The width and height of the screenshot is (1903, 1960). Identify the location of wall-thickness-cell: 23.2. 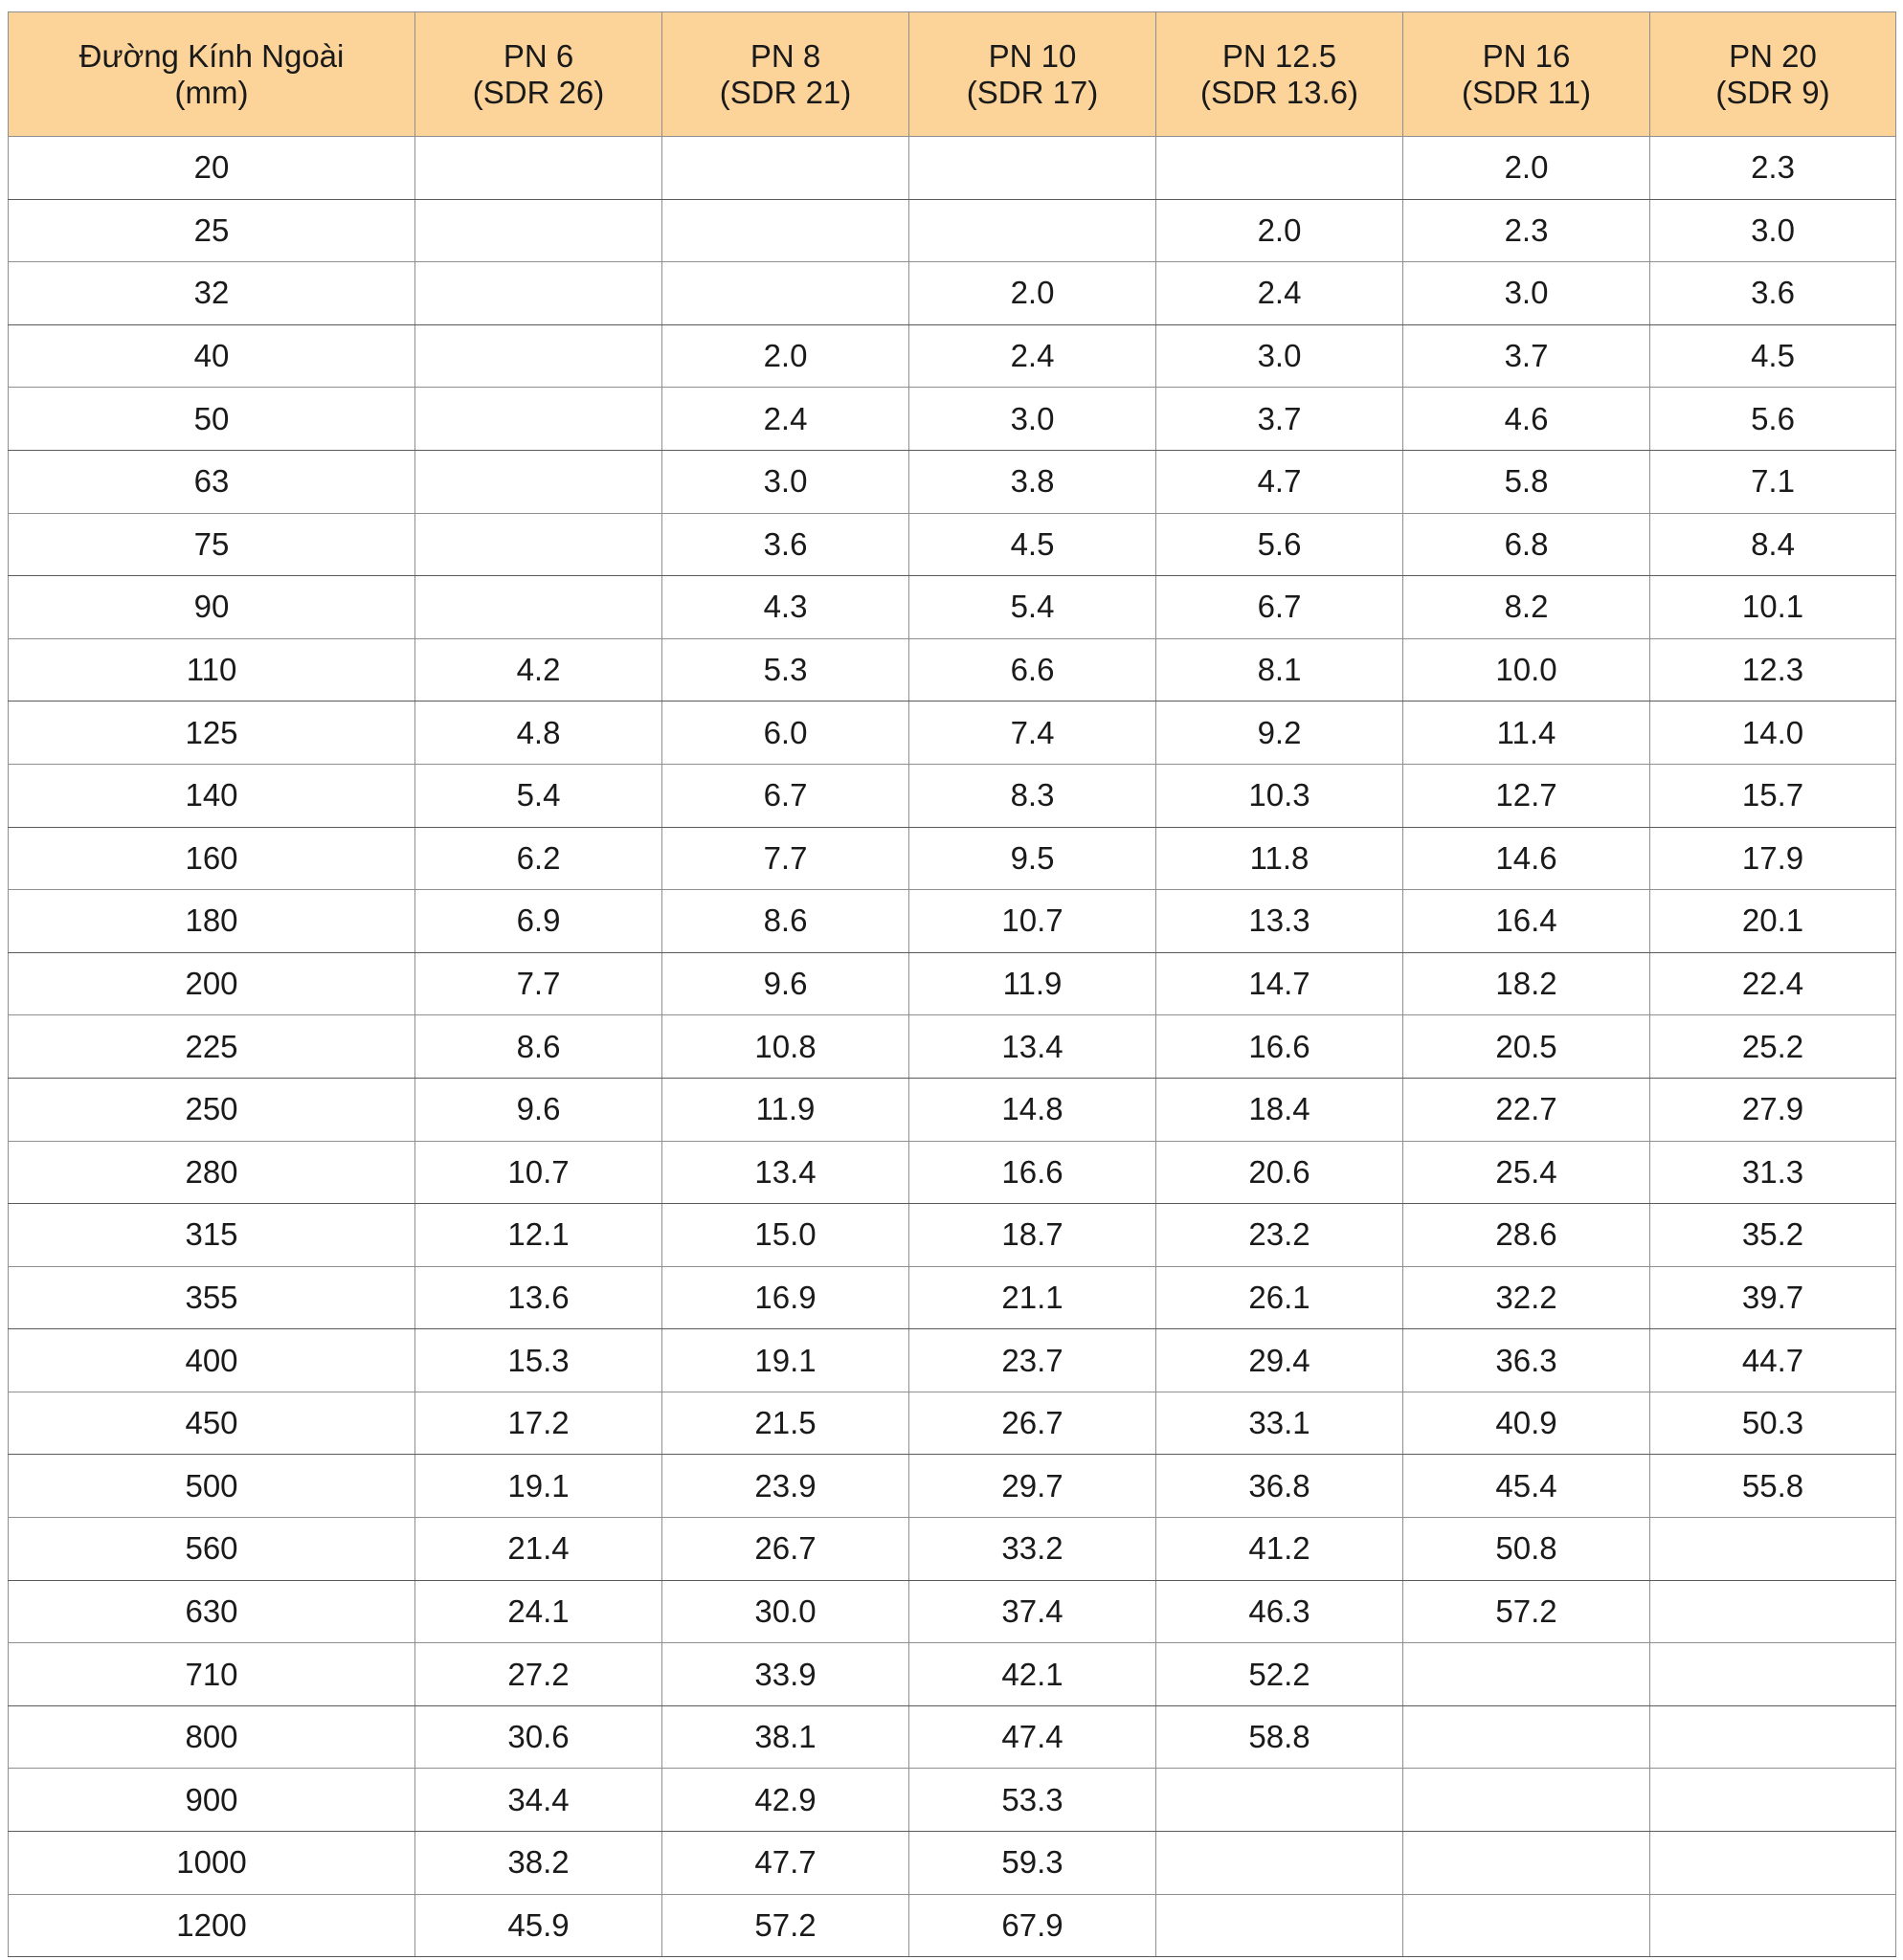
(1279, 1235).